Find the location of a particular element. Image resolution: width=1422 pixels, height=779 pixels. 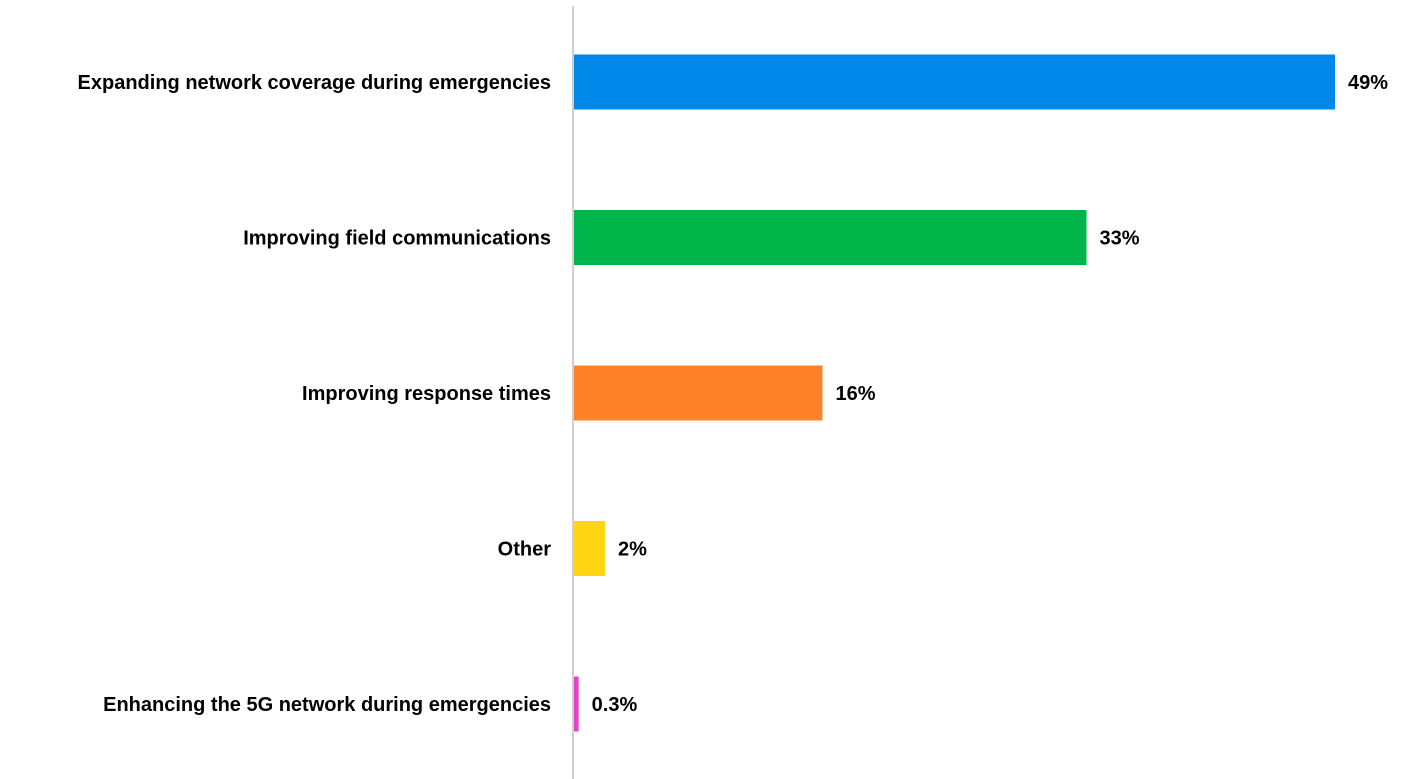

value-label: 33% is located at coordinates (1120, 239).